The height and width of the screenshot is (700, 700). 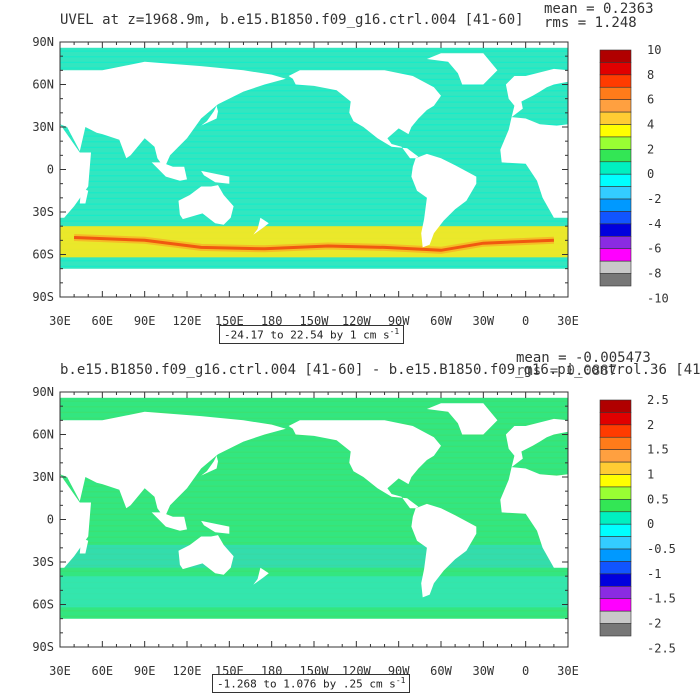 I want to click on top-mean-label: mean = 0.2363, so click(x=599, y=9).